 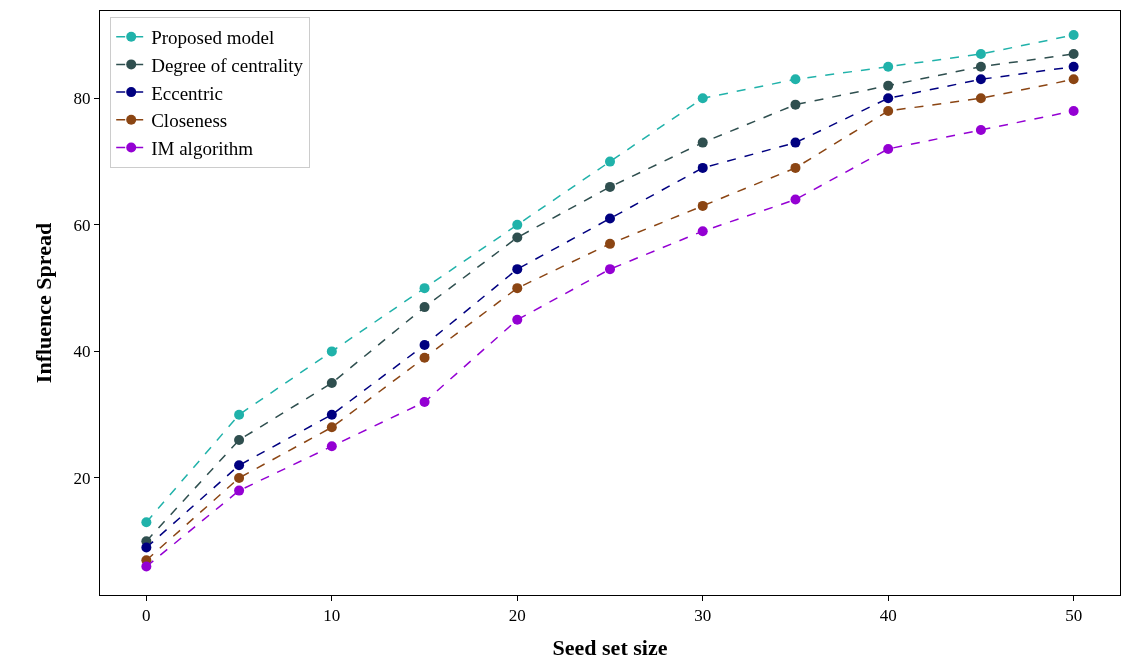 What do you see at coordinates (44, 303) in the screenshot?
I see `y-axis-title: Influence Spread` at bounding box center [44, 303].